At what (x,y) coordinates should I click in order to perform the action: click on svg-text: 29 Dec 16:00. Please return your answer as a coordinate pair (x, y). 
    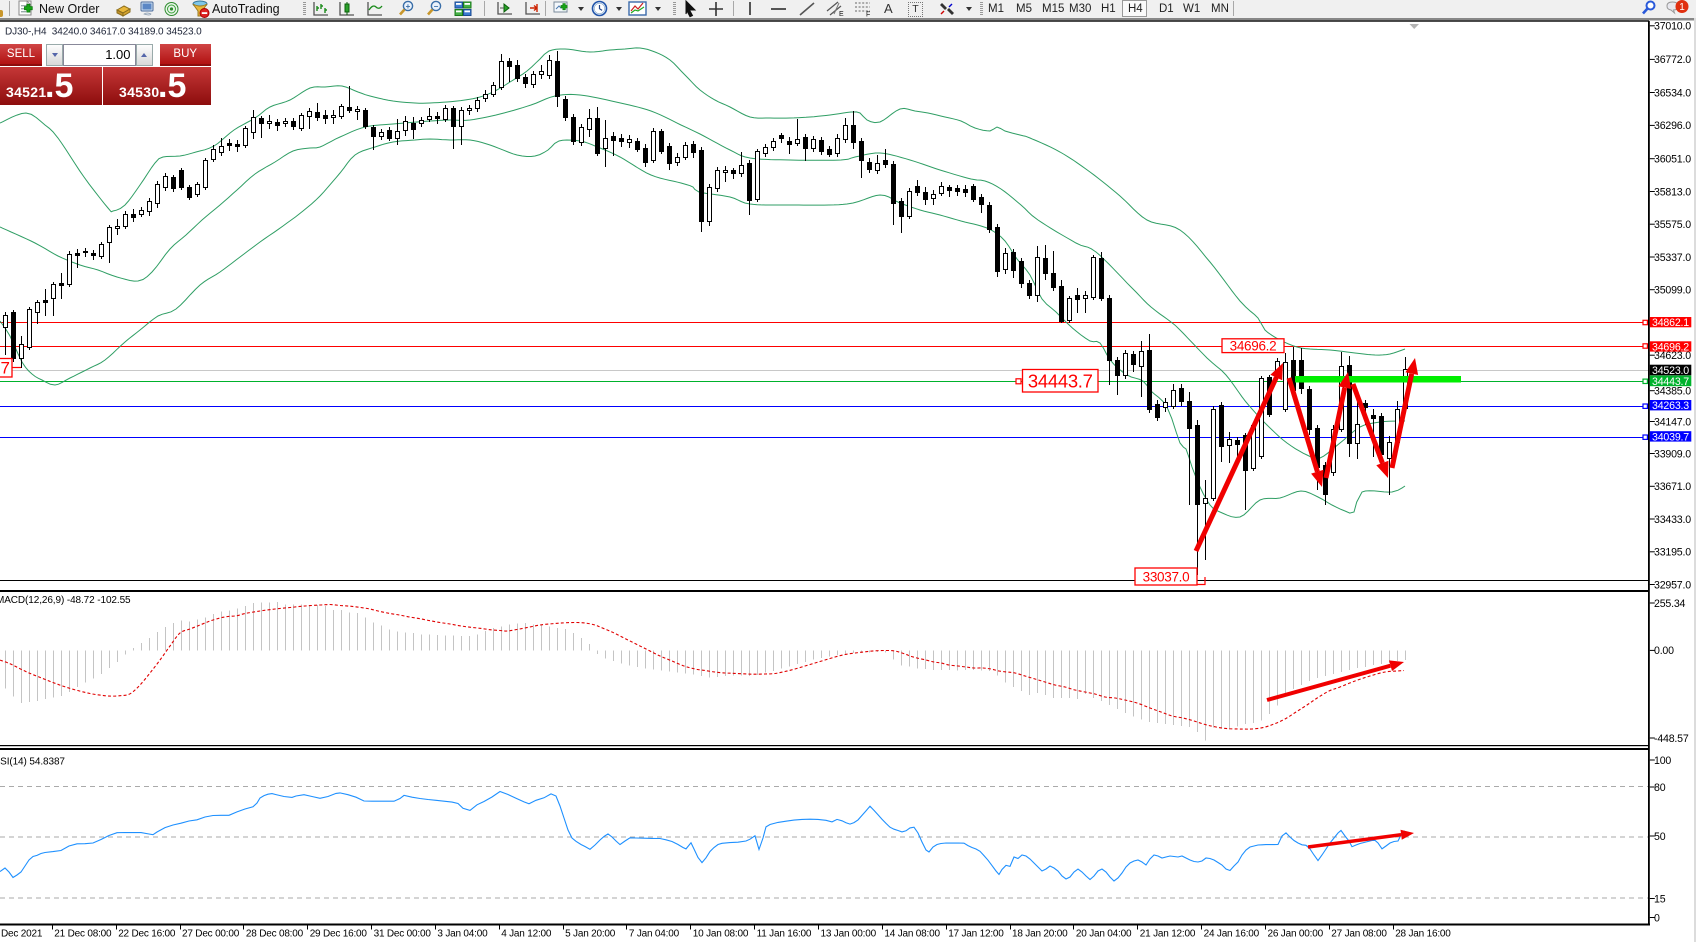
    Looking at the image, I should click on (339, 934).